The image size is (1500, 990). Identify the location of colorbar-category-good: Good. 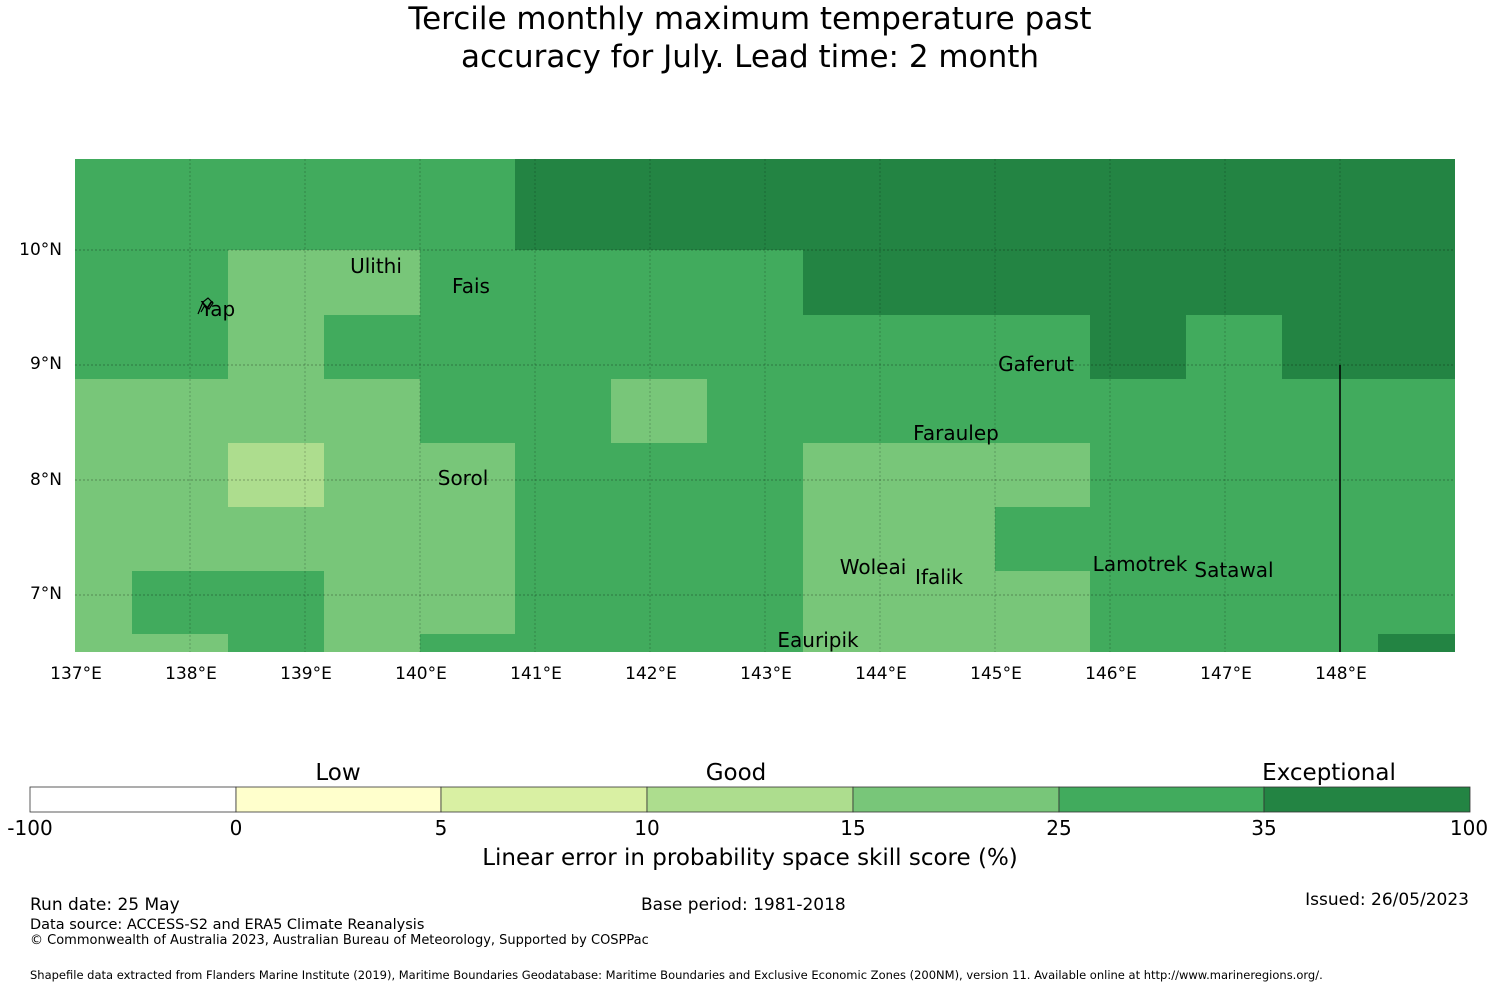
(736, 773).